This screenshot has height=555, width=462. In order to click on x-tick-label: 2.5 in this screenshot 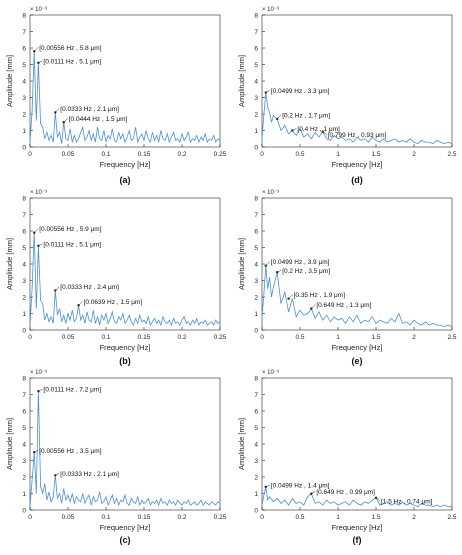, I will do `click(451, 337)`.